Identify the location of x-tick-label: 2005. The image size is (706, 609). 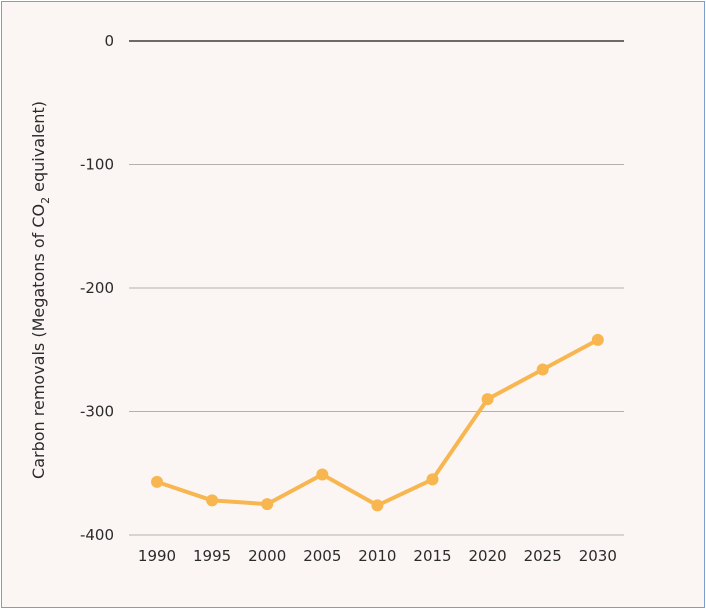
(322, 556).